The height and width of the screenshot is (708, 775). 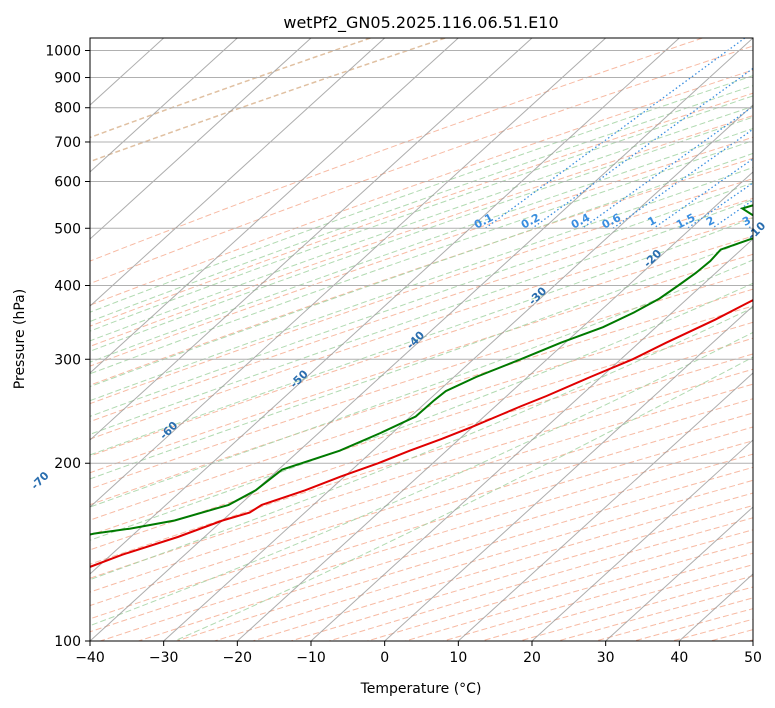 I want to click on y-tick-label: 100, so click(x=67, y=642).